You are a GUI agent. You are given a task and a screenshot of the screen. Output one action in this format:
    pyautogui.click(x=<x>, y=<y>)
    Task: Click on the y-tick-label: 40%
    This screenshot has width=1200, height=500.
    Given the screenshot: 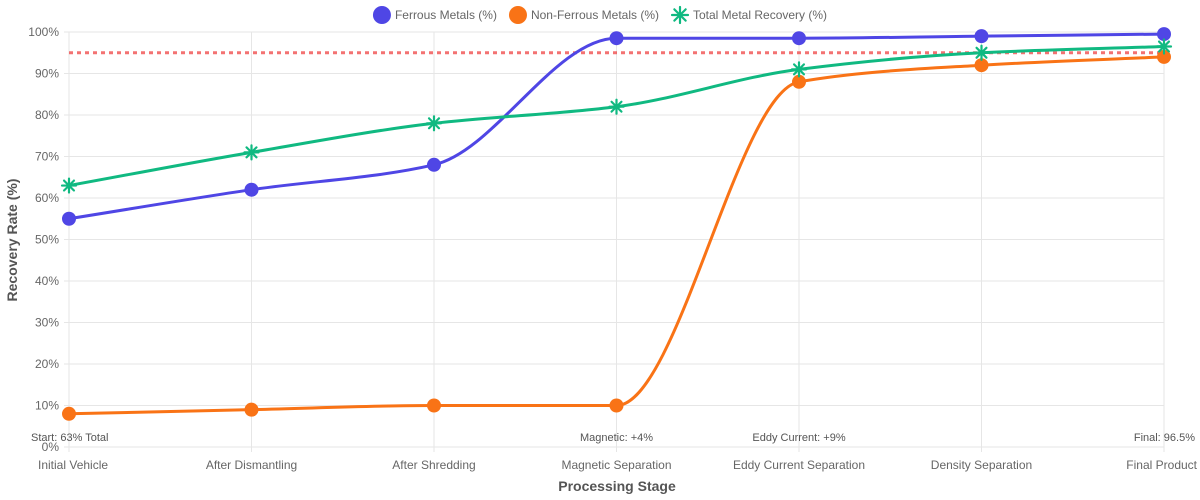 What is the action you would take?
    pyautogui.click(x=47, y=281)
    